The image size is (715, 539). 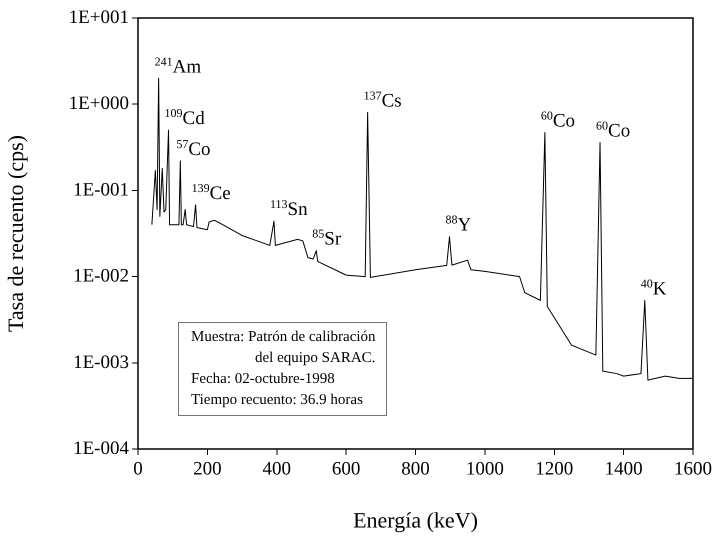 What do you see at coordinates (101, 276) in the screenshot?
I see `y-tick-label: 1E-002` at bounding box center [101, 276].